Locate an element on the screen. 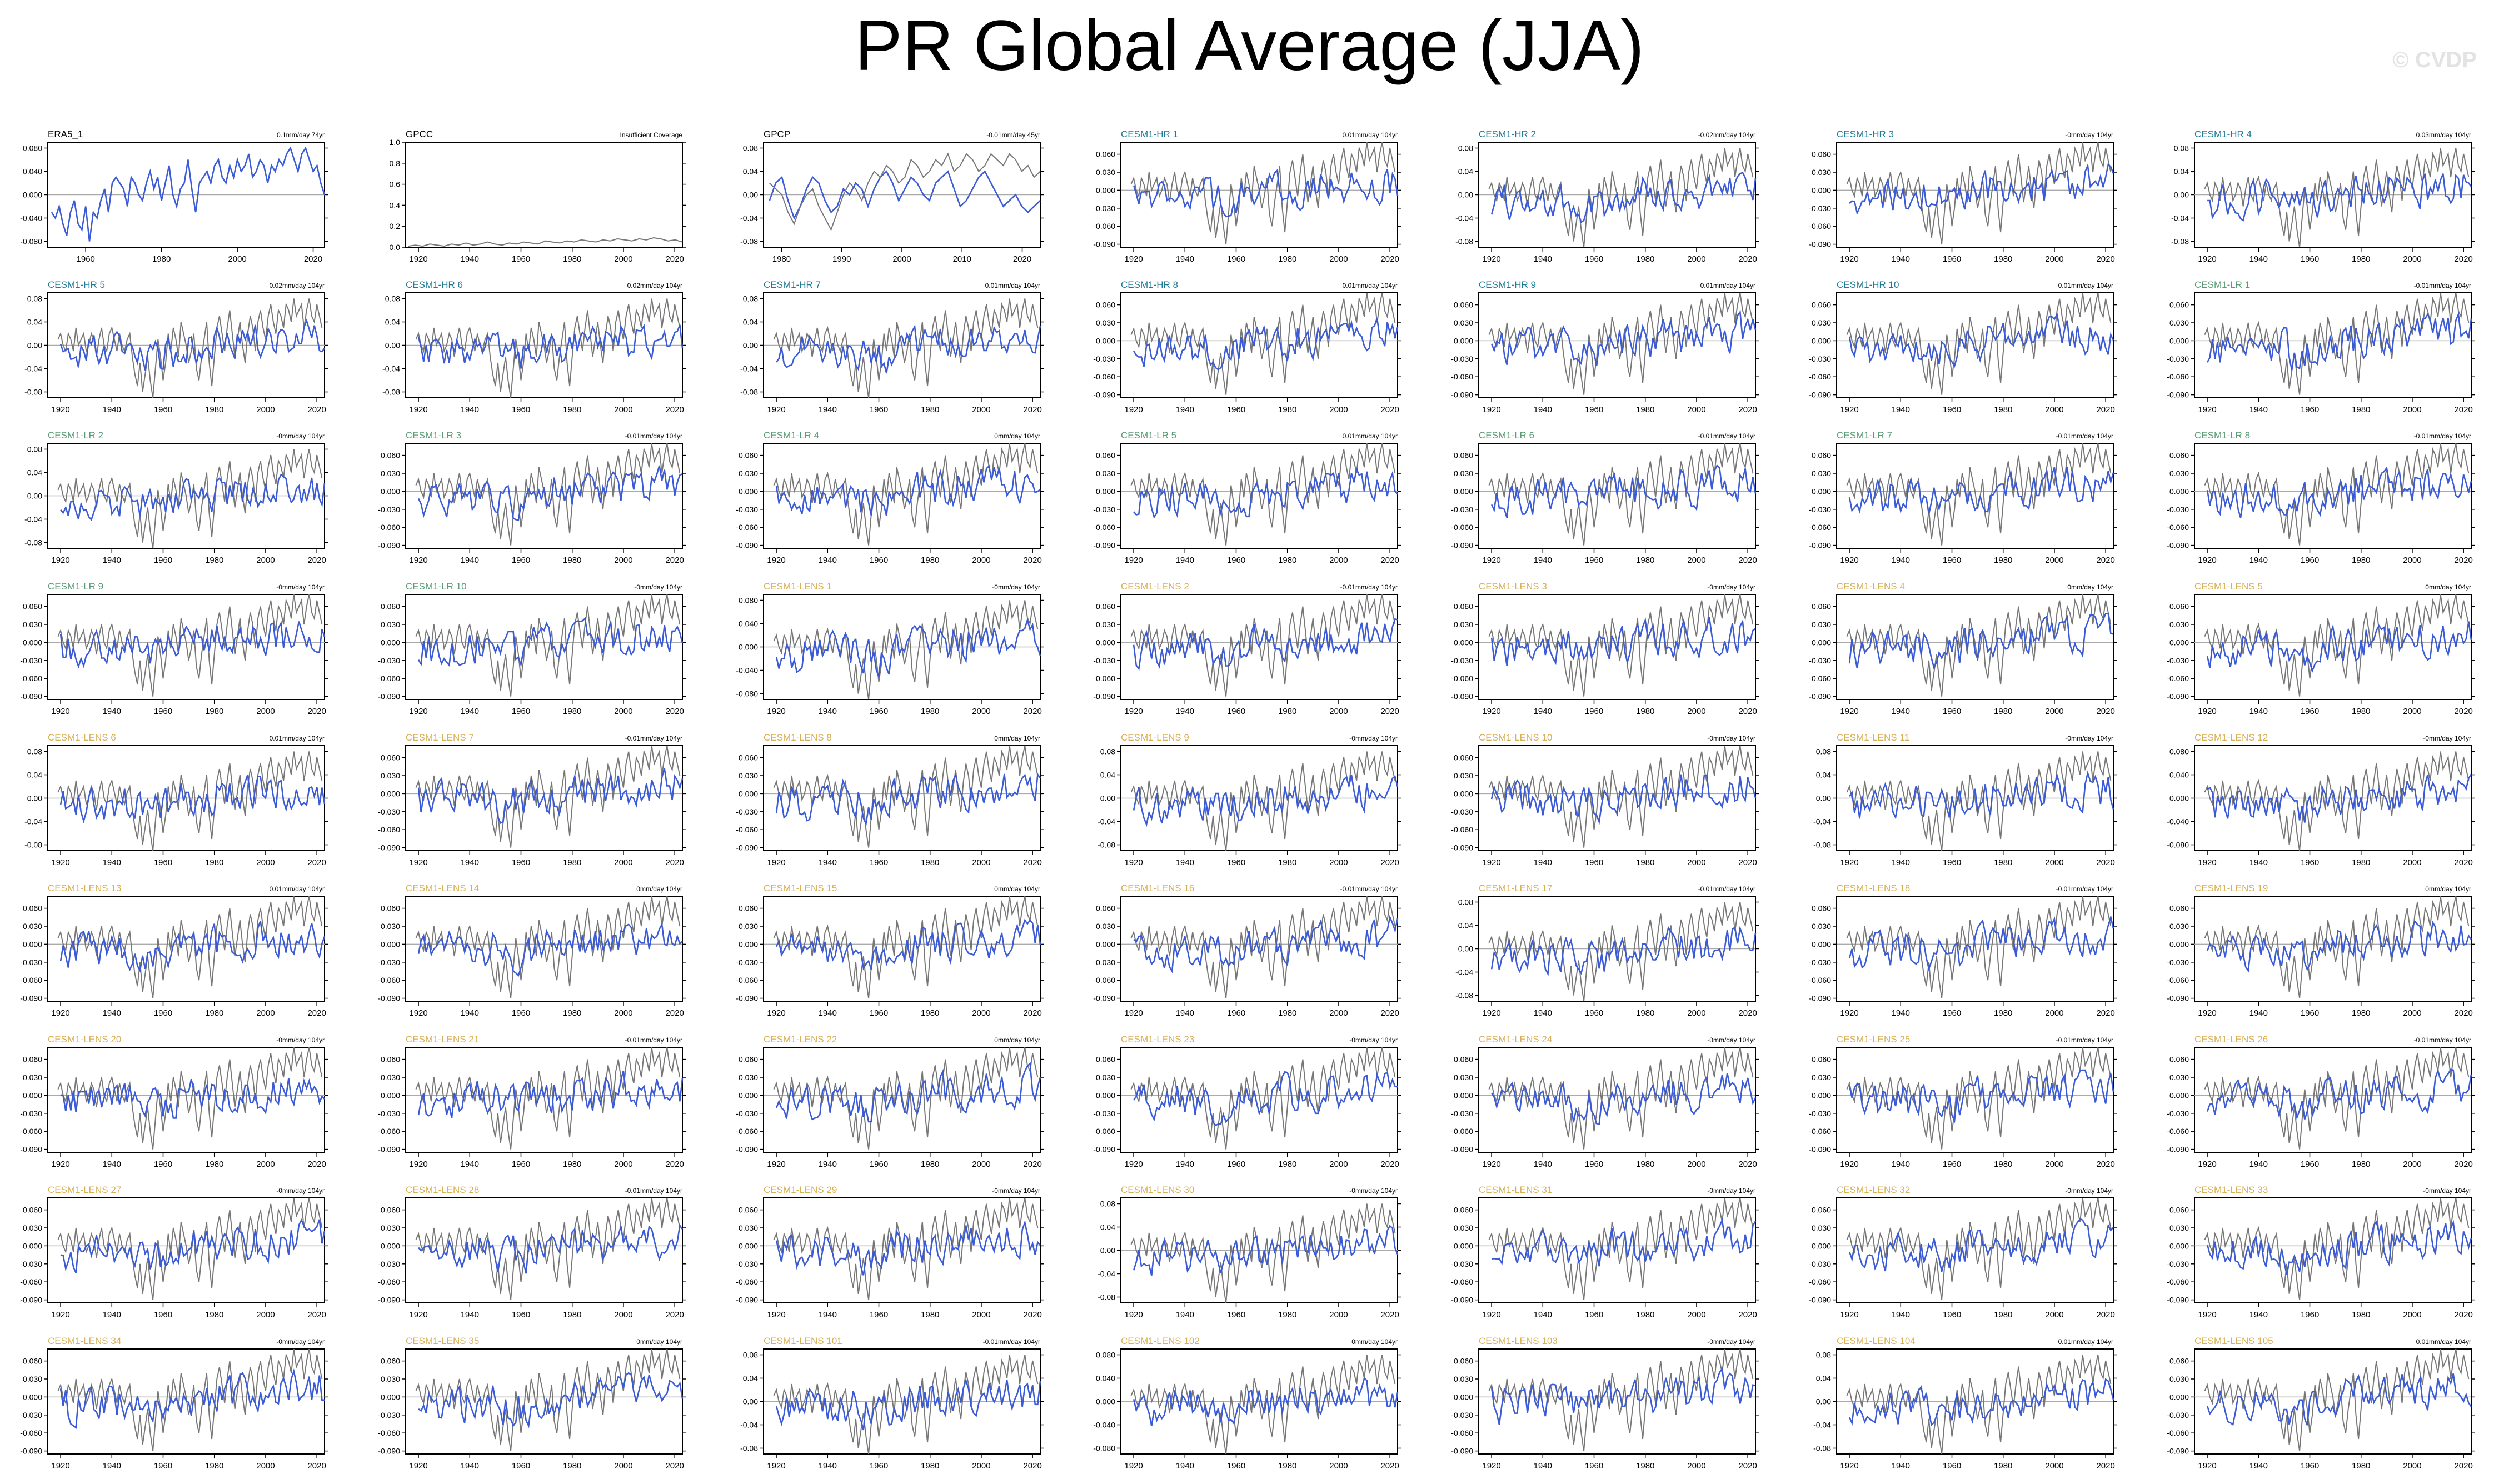 This screenshot has height=1484, width=2499. panel-title: CESM1-LENS 2 is located at coordinates (1155, 586).